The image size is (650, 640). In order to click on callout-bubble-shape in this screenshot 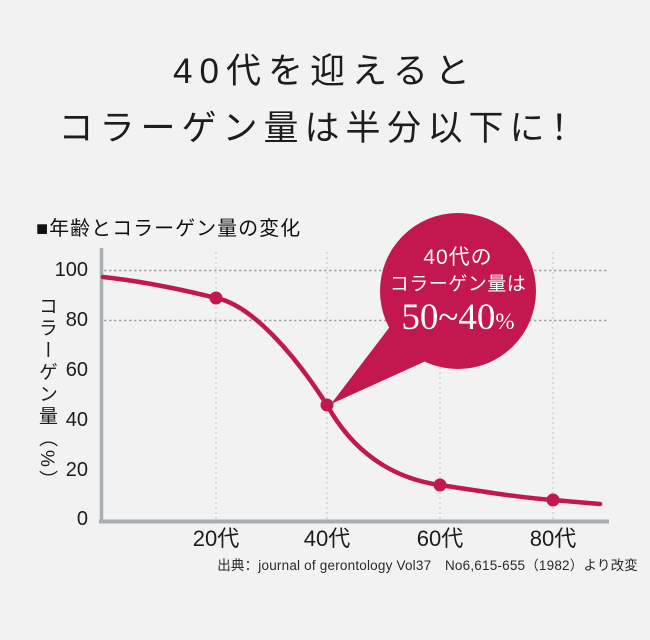, I will do `click(433, 308)`.